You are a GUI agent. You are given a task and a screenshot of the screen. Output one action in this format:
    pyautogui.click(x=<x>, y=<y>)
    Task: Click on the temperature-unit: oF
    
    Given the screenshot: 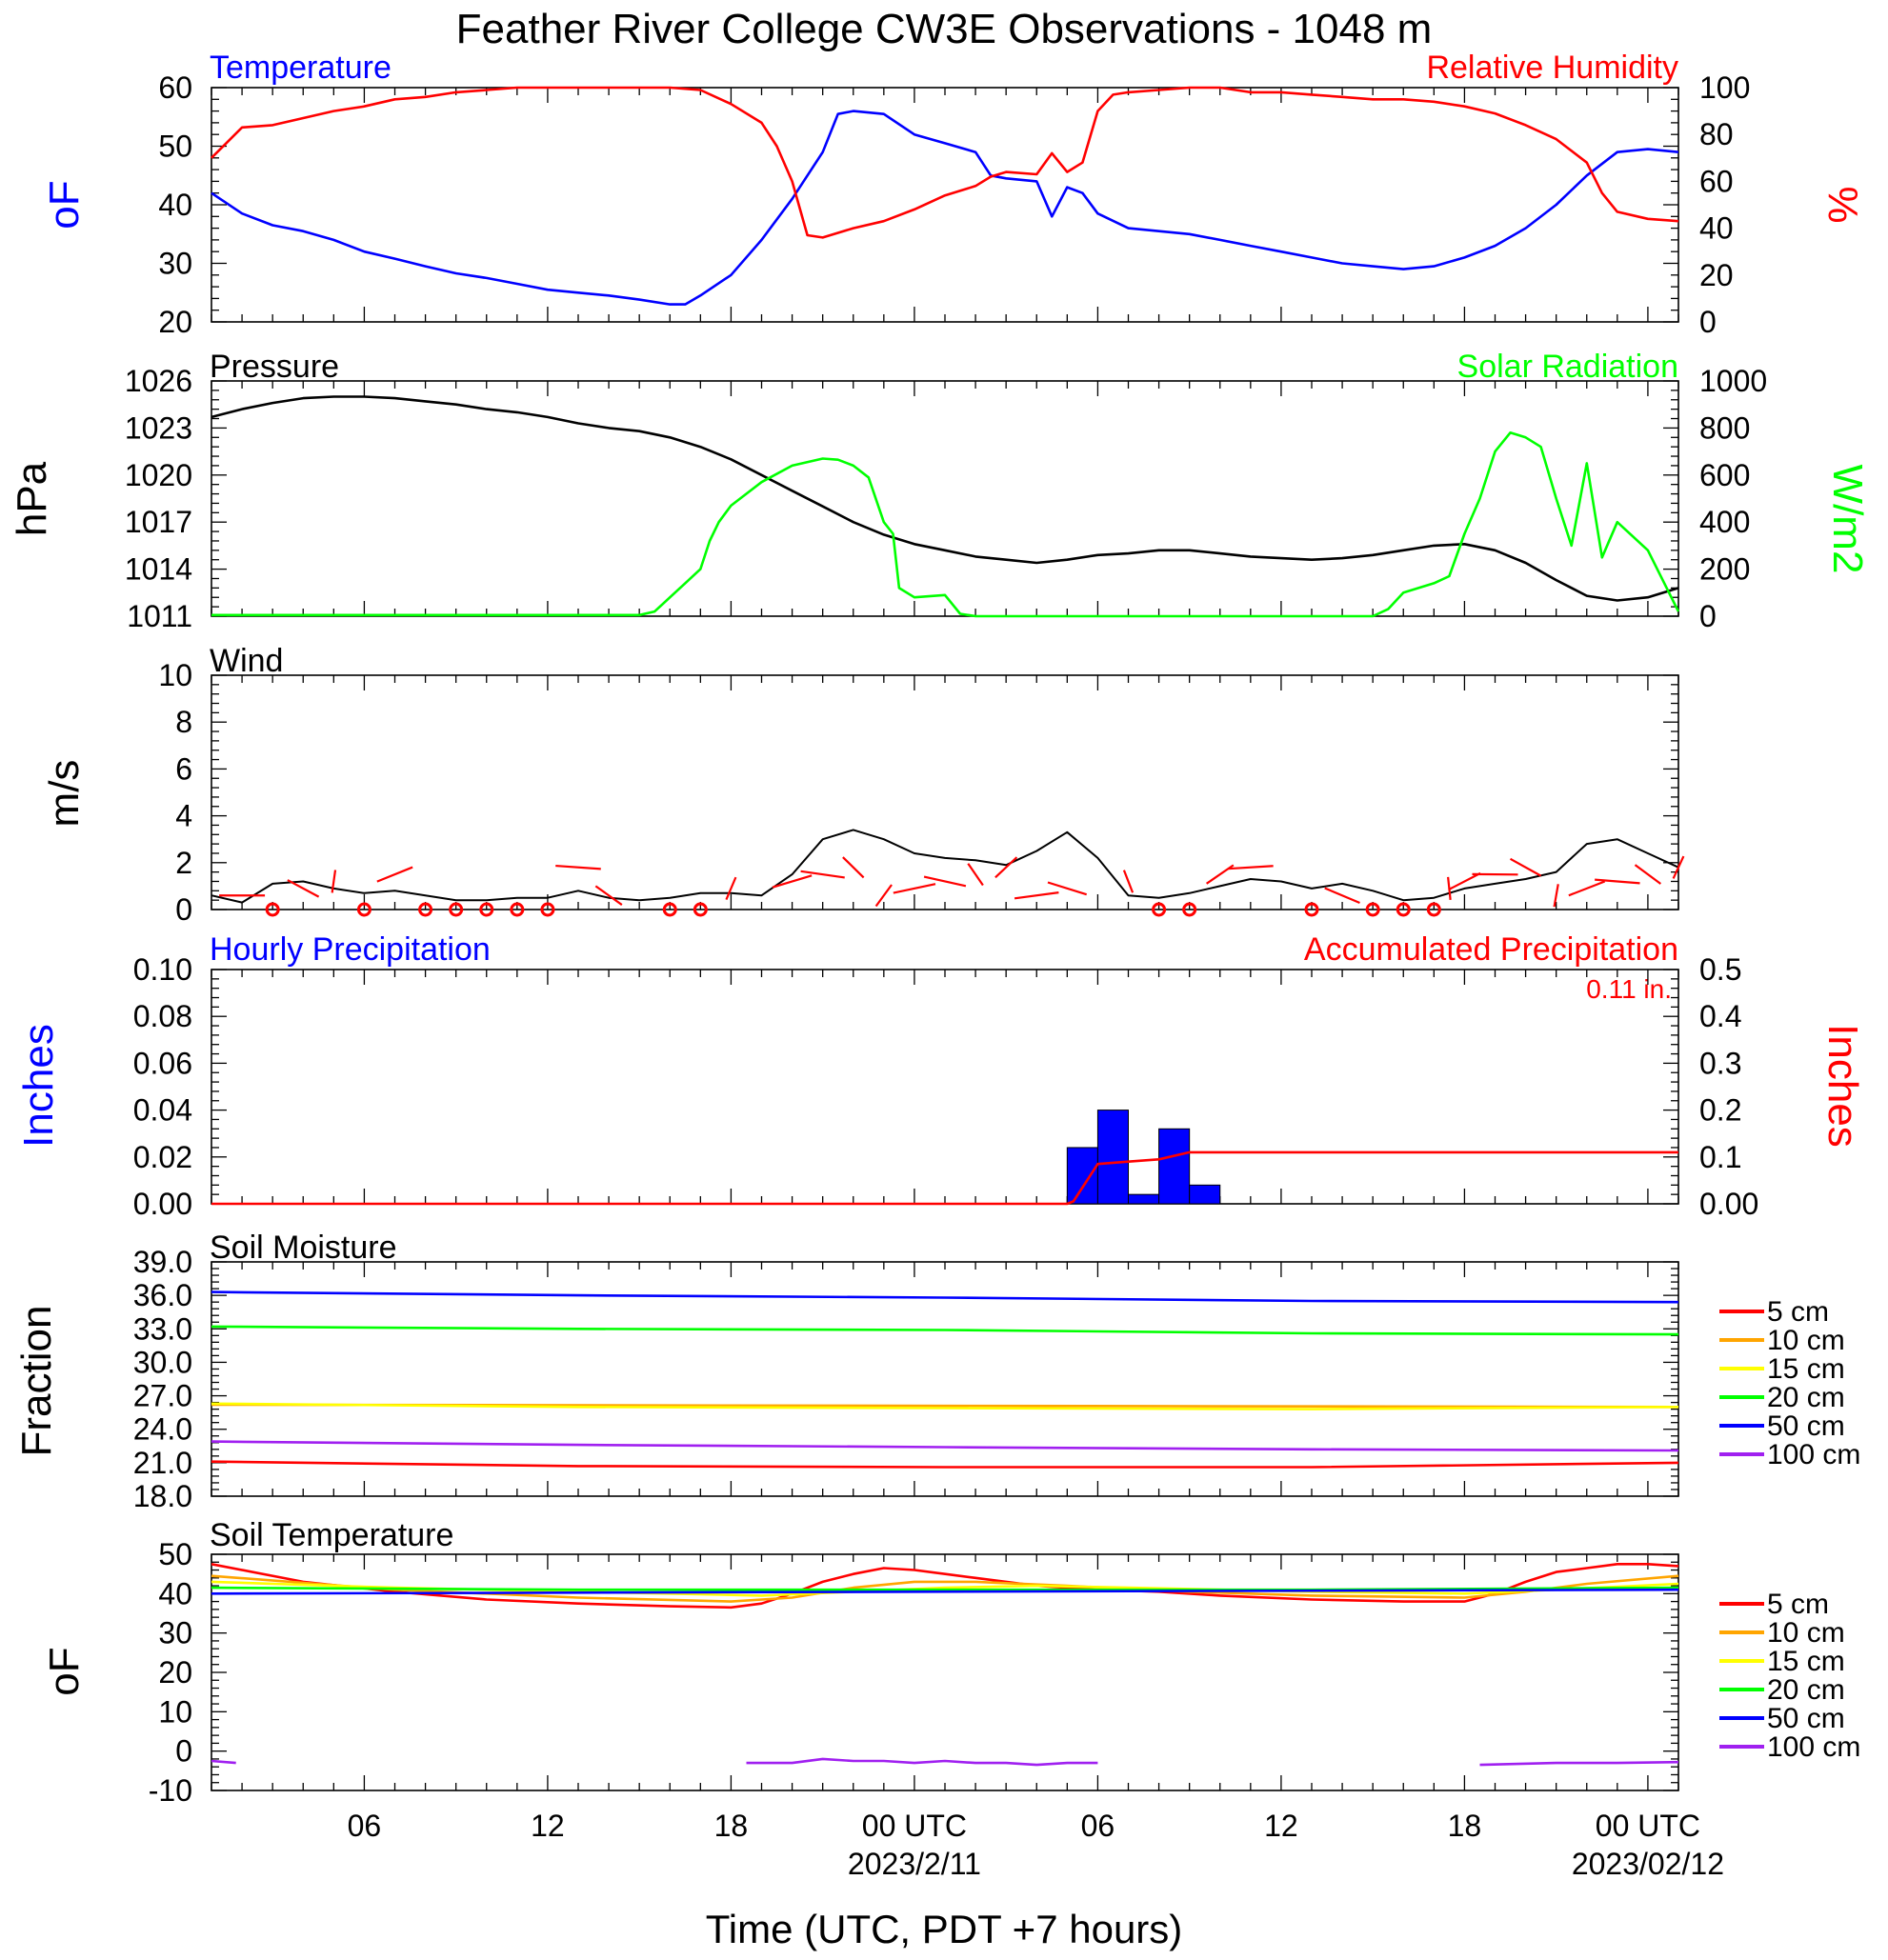 What is the action you would take?
    pyautogui.click(x=64, y=204)
    